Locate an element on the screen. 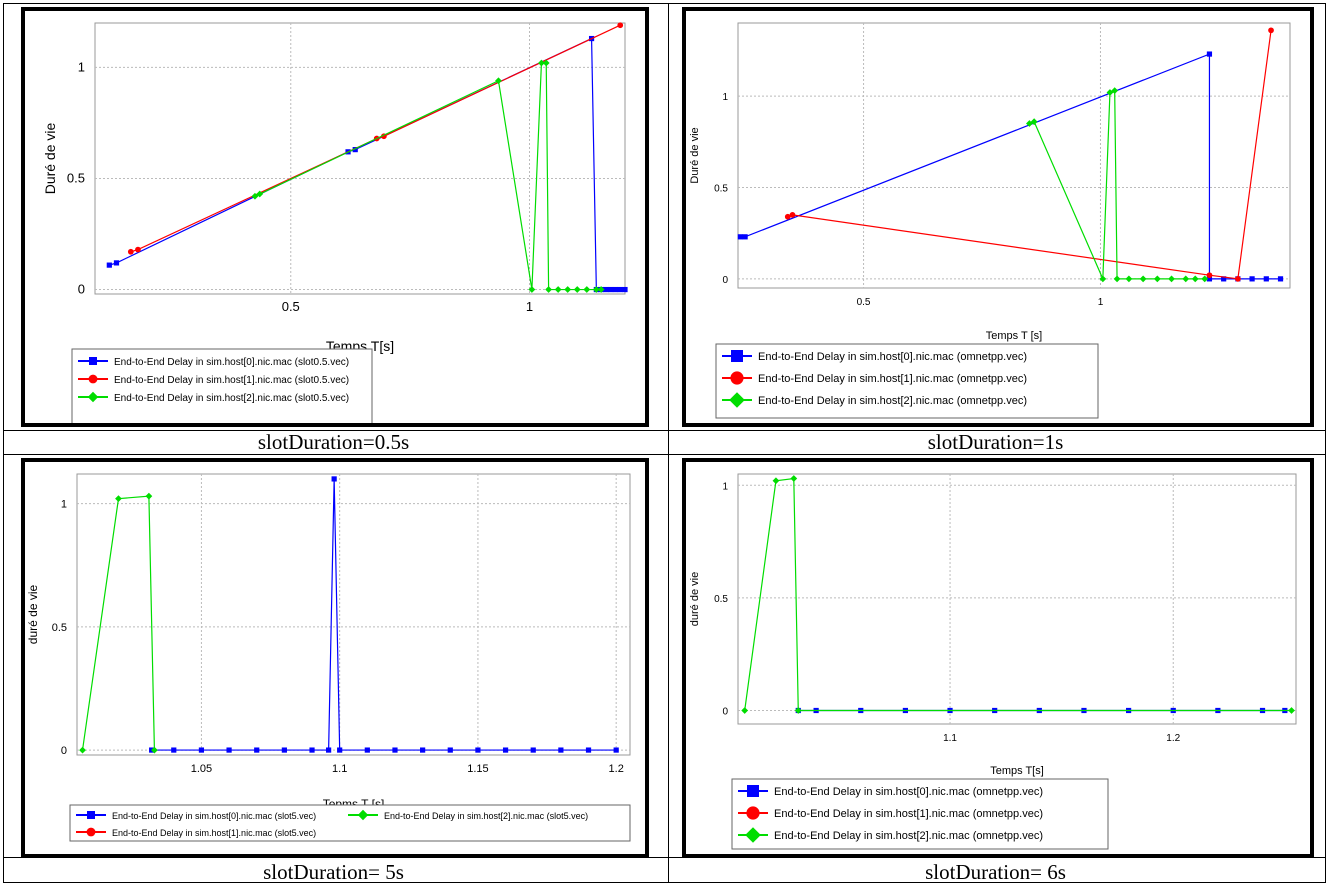 Image resolution: width=1330 pixels, height=886 pixels. series-line is located at coordinates (384, 614).